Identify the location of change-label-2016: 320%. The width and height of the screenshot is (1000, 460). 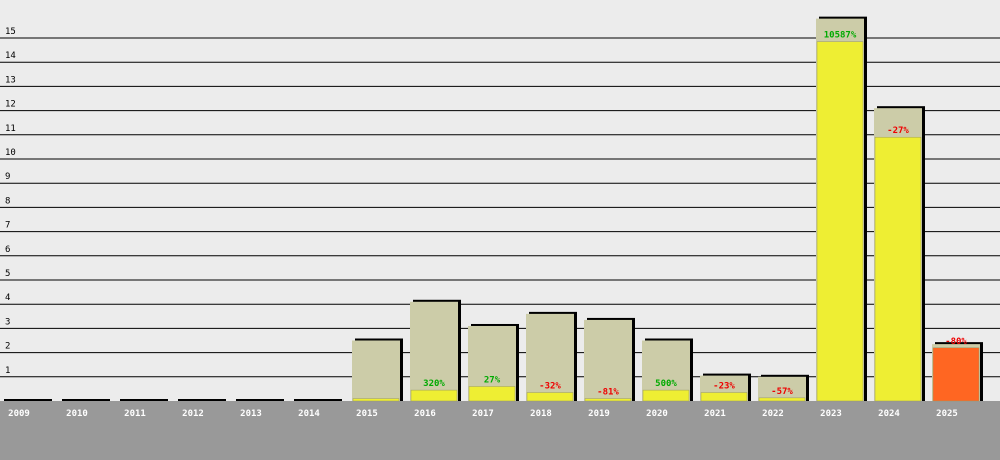
(434, 384).